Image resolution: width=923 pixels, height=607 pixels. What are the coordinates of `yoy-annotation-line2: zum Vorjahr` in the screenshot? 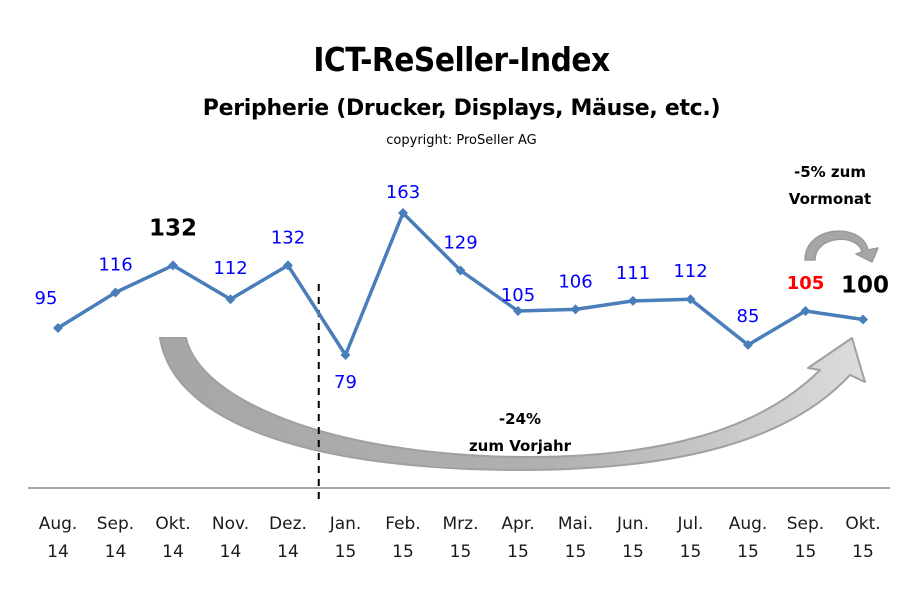 It's located at (520, 446).